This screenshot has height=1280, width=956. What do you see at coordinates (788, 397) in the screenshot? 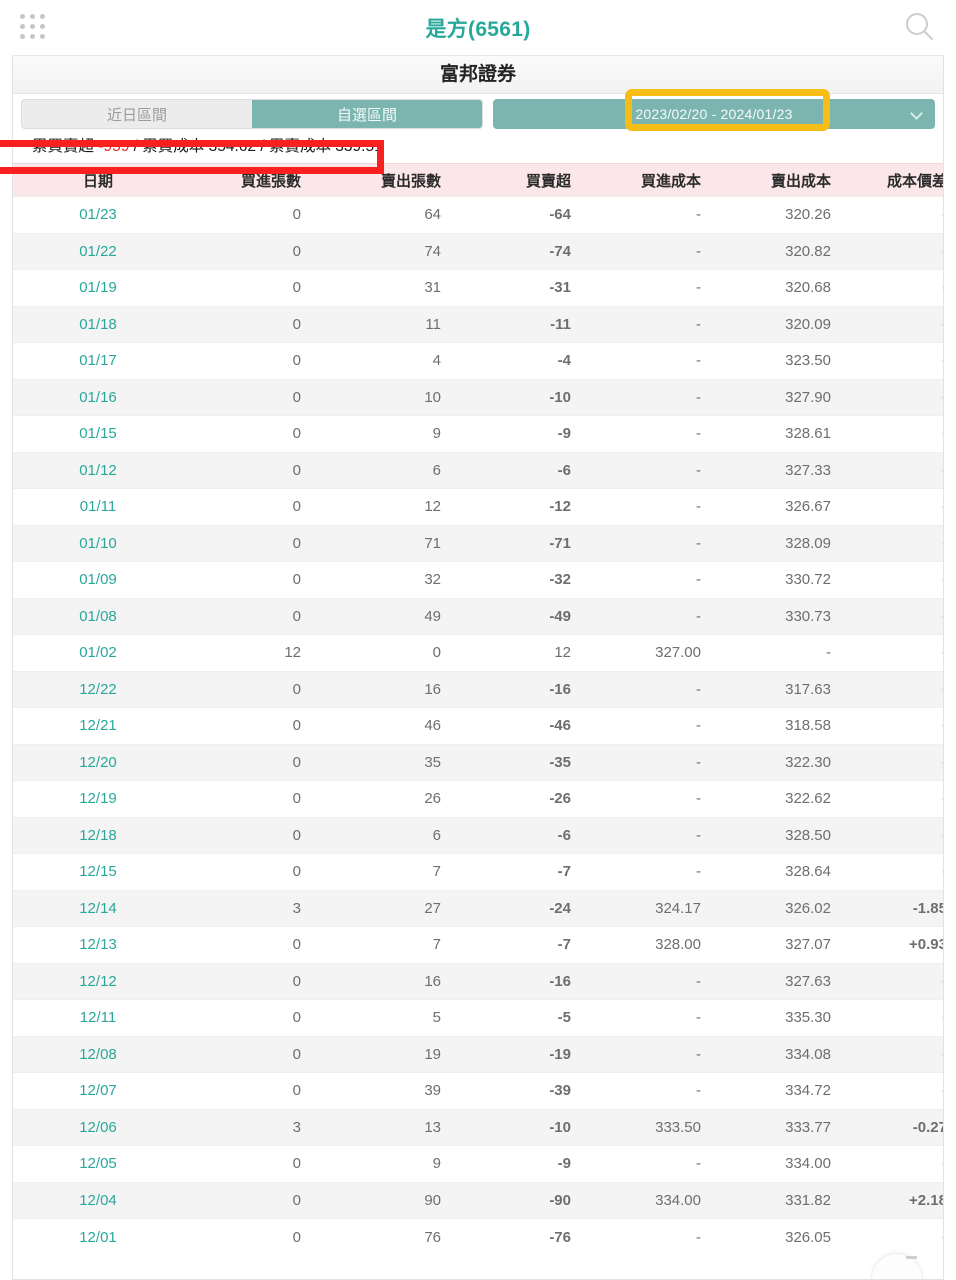
I see `cell-sell_cost: 327.90` at bounding box center [788, 397].